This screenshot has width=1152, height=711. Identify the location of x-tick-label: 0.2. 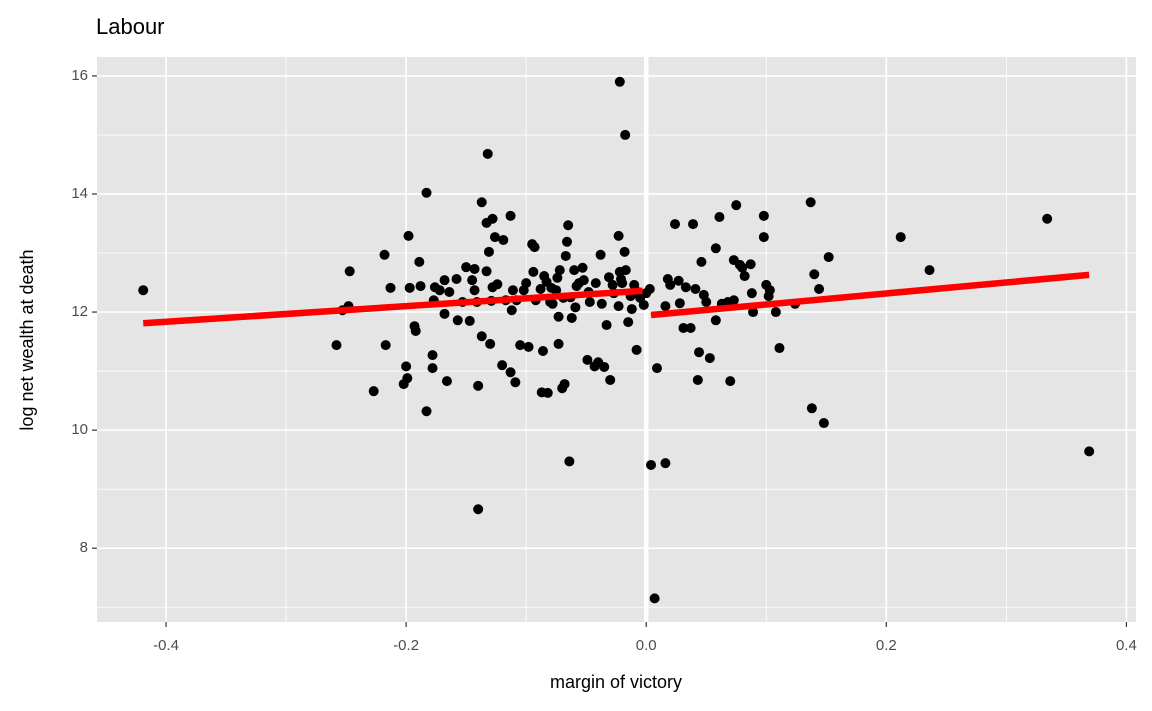
(886, 645).